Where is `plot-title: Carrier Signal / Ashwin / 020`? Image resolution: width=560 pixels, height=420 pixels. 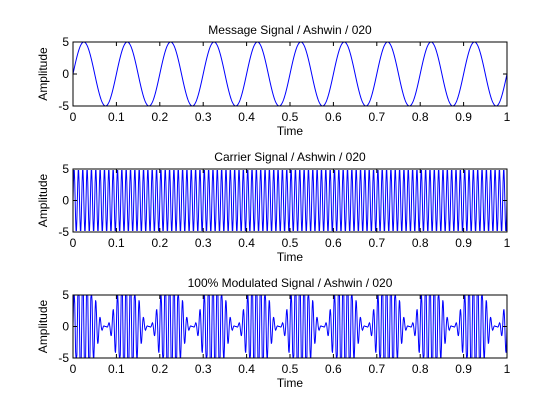
plot-title: Carrier Signal / Ashwin / 020 is located at coordinates (290, 157).